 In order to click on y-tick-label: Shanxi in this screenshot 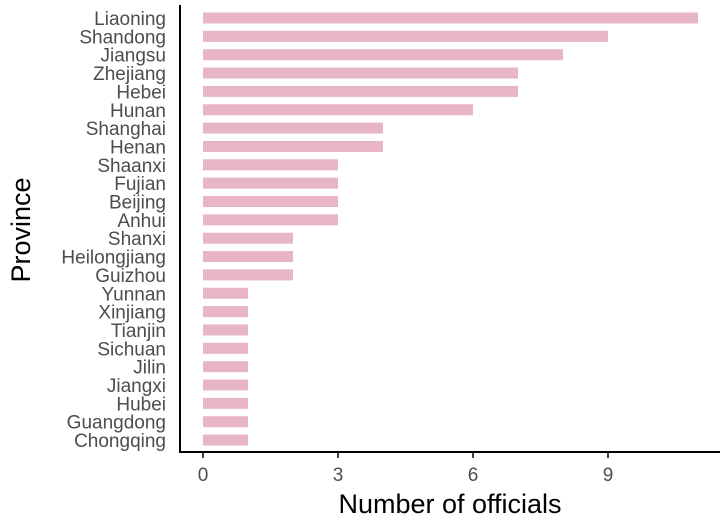, I will do `click(137, 239)`.